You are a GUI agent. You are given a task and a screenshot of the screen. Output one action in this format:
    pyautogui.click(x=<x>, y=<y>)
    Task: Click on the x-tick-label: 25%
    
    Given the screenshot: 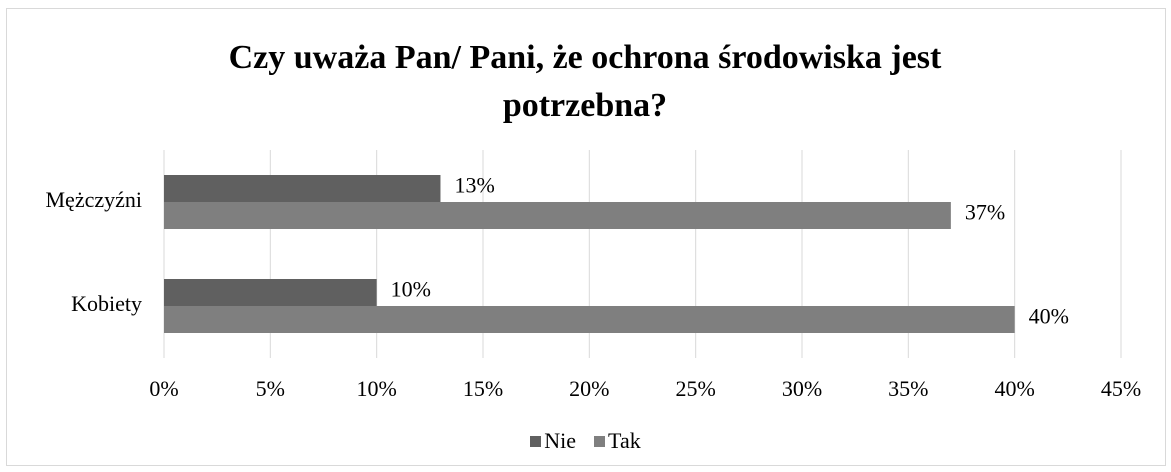 What is the action you would take?
    pyautogui.click(x=696, y=388)
    